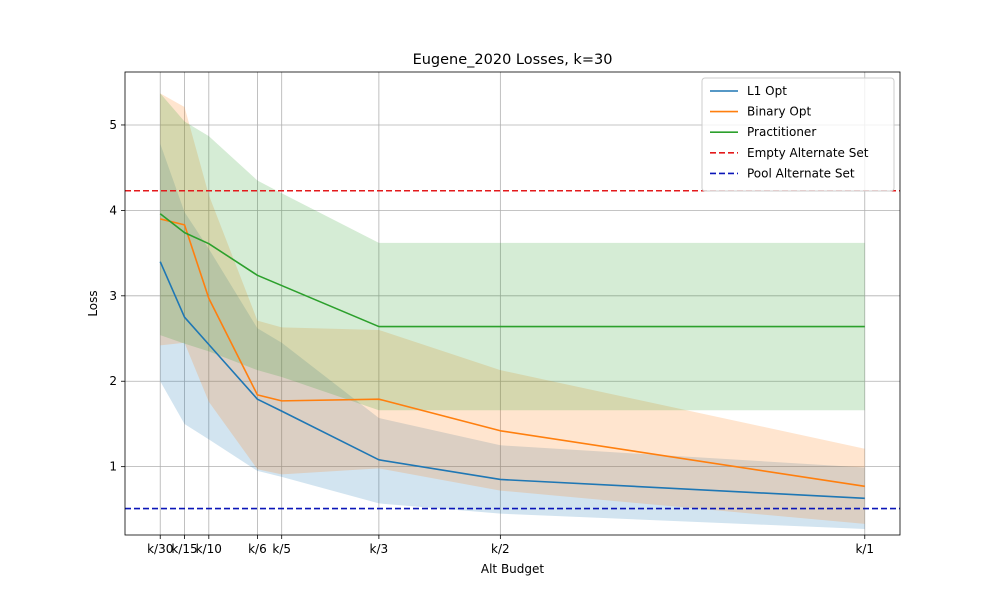 This screenshot has width=1000, height=600. I want to click on legend-label: Empty Alternate Set, so click(808, 153).